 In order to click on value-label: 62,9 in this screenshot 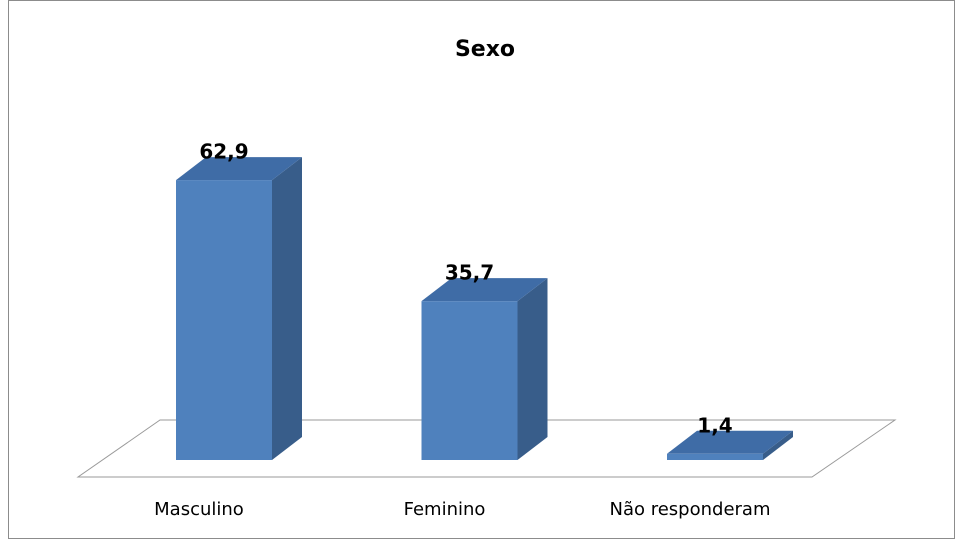, I will do `click(223, 152)`.